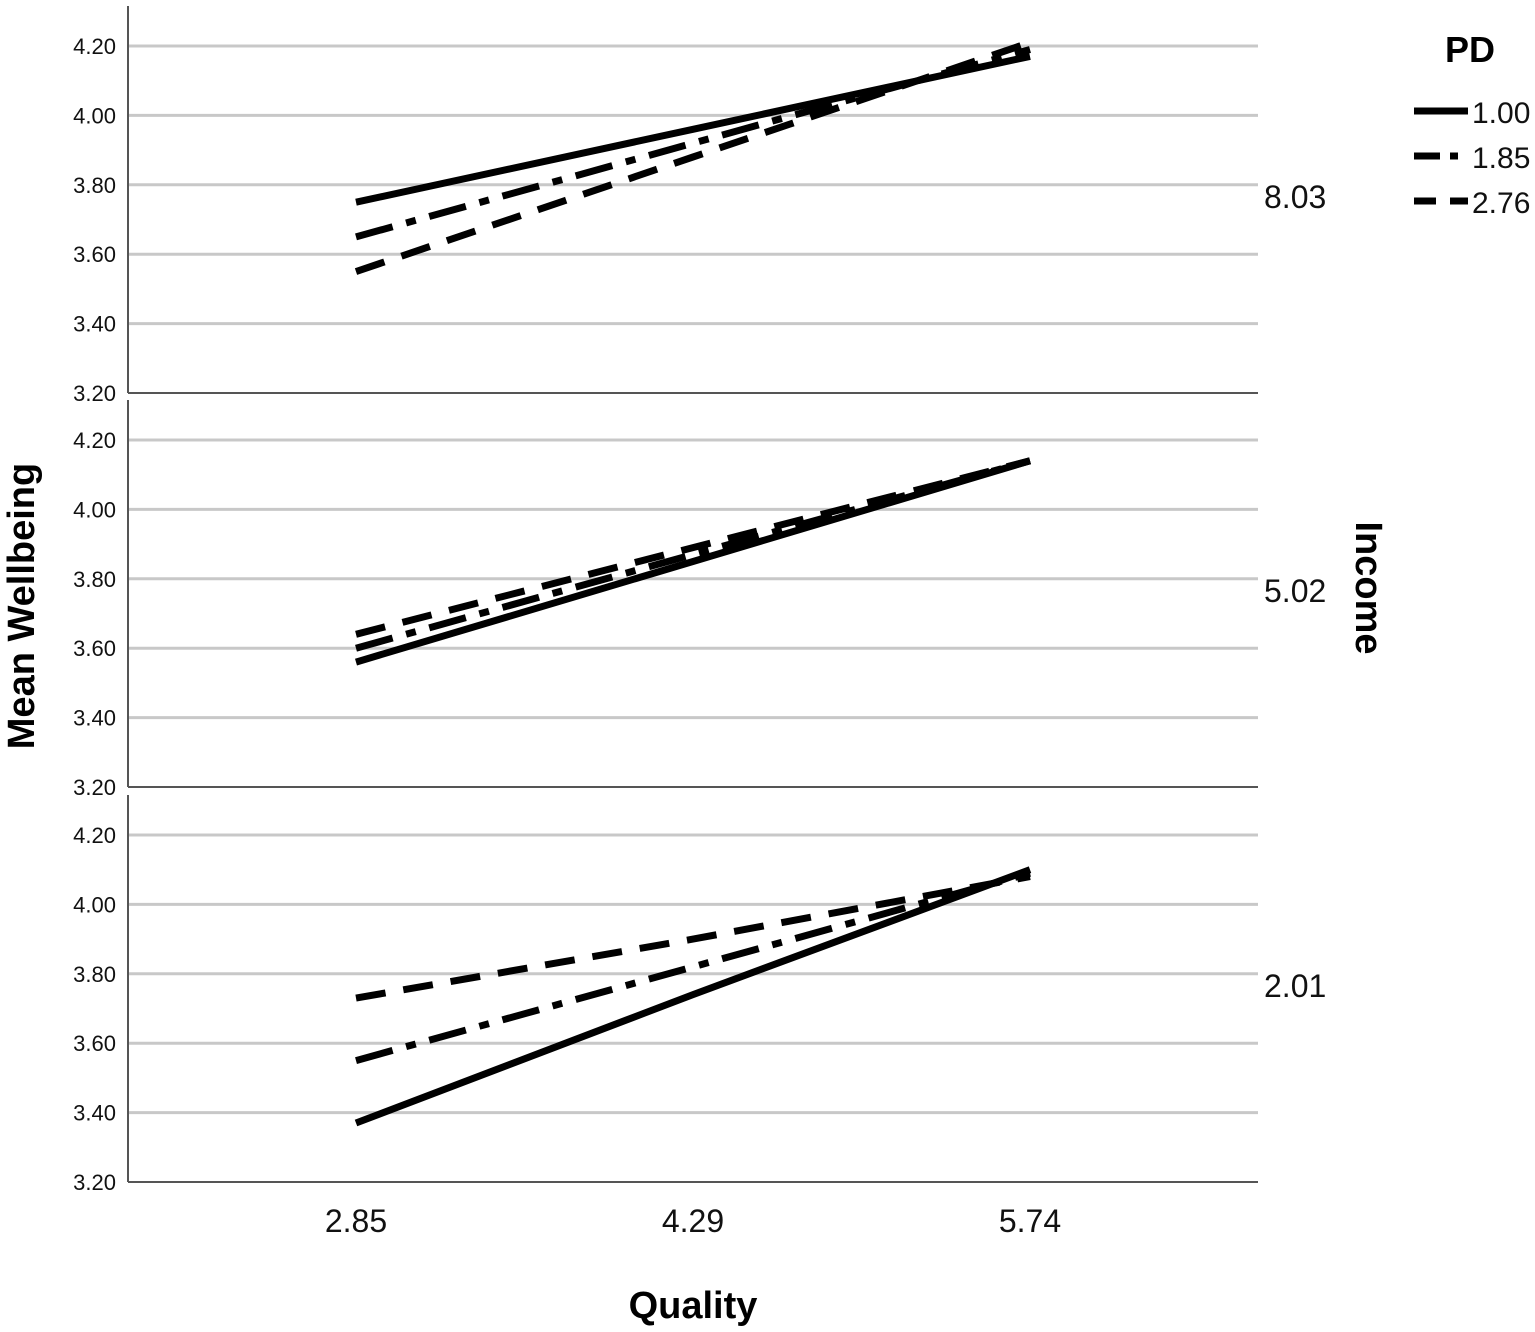 Image resolution: width=1535 pixels, height=1332 pixels. What do you see at coordinates (1501, 113) in the screenshot?
I see `legend-label-1.00: 1.00` at bounding box center [1501, 113].